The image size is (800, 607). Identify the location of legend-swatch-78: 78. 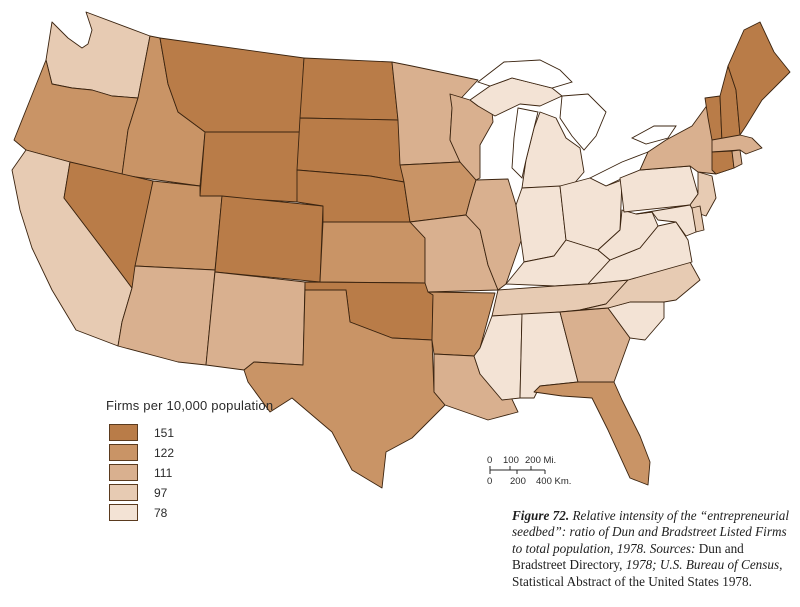
(138, 512).